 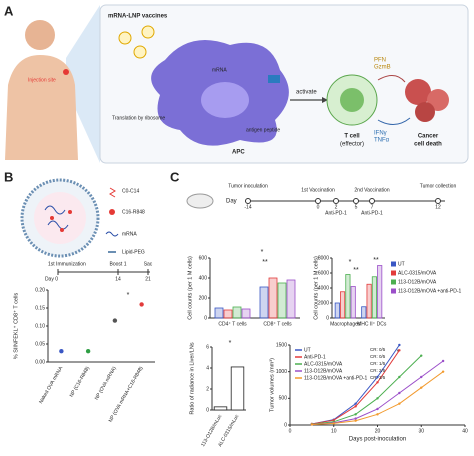 I want to click on label: mRNA-LNP vaccines, so click(x=138, y=17).